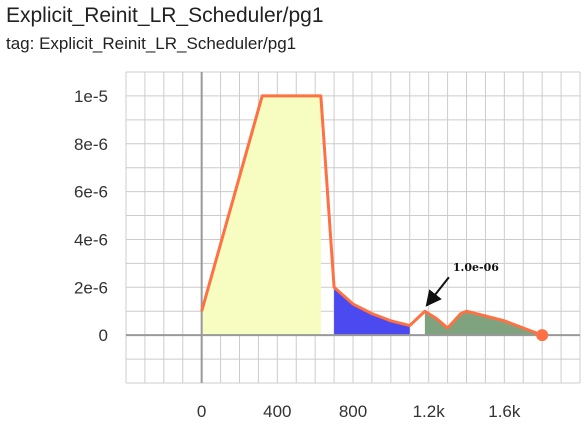  I want to click on x-tick-label: 1.6k, so click(504, 411).